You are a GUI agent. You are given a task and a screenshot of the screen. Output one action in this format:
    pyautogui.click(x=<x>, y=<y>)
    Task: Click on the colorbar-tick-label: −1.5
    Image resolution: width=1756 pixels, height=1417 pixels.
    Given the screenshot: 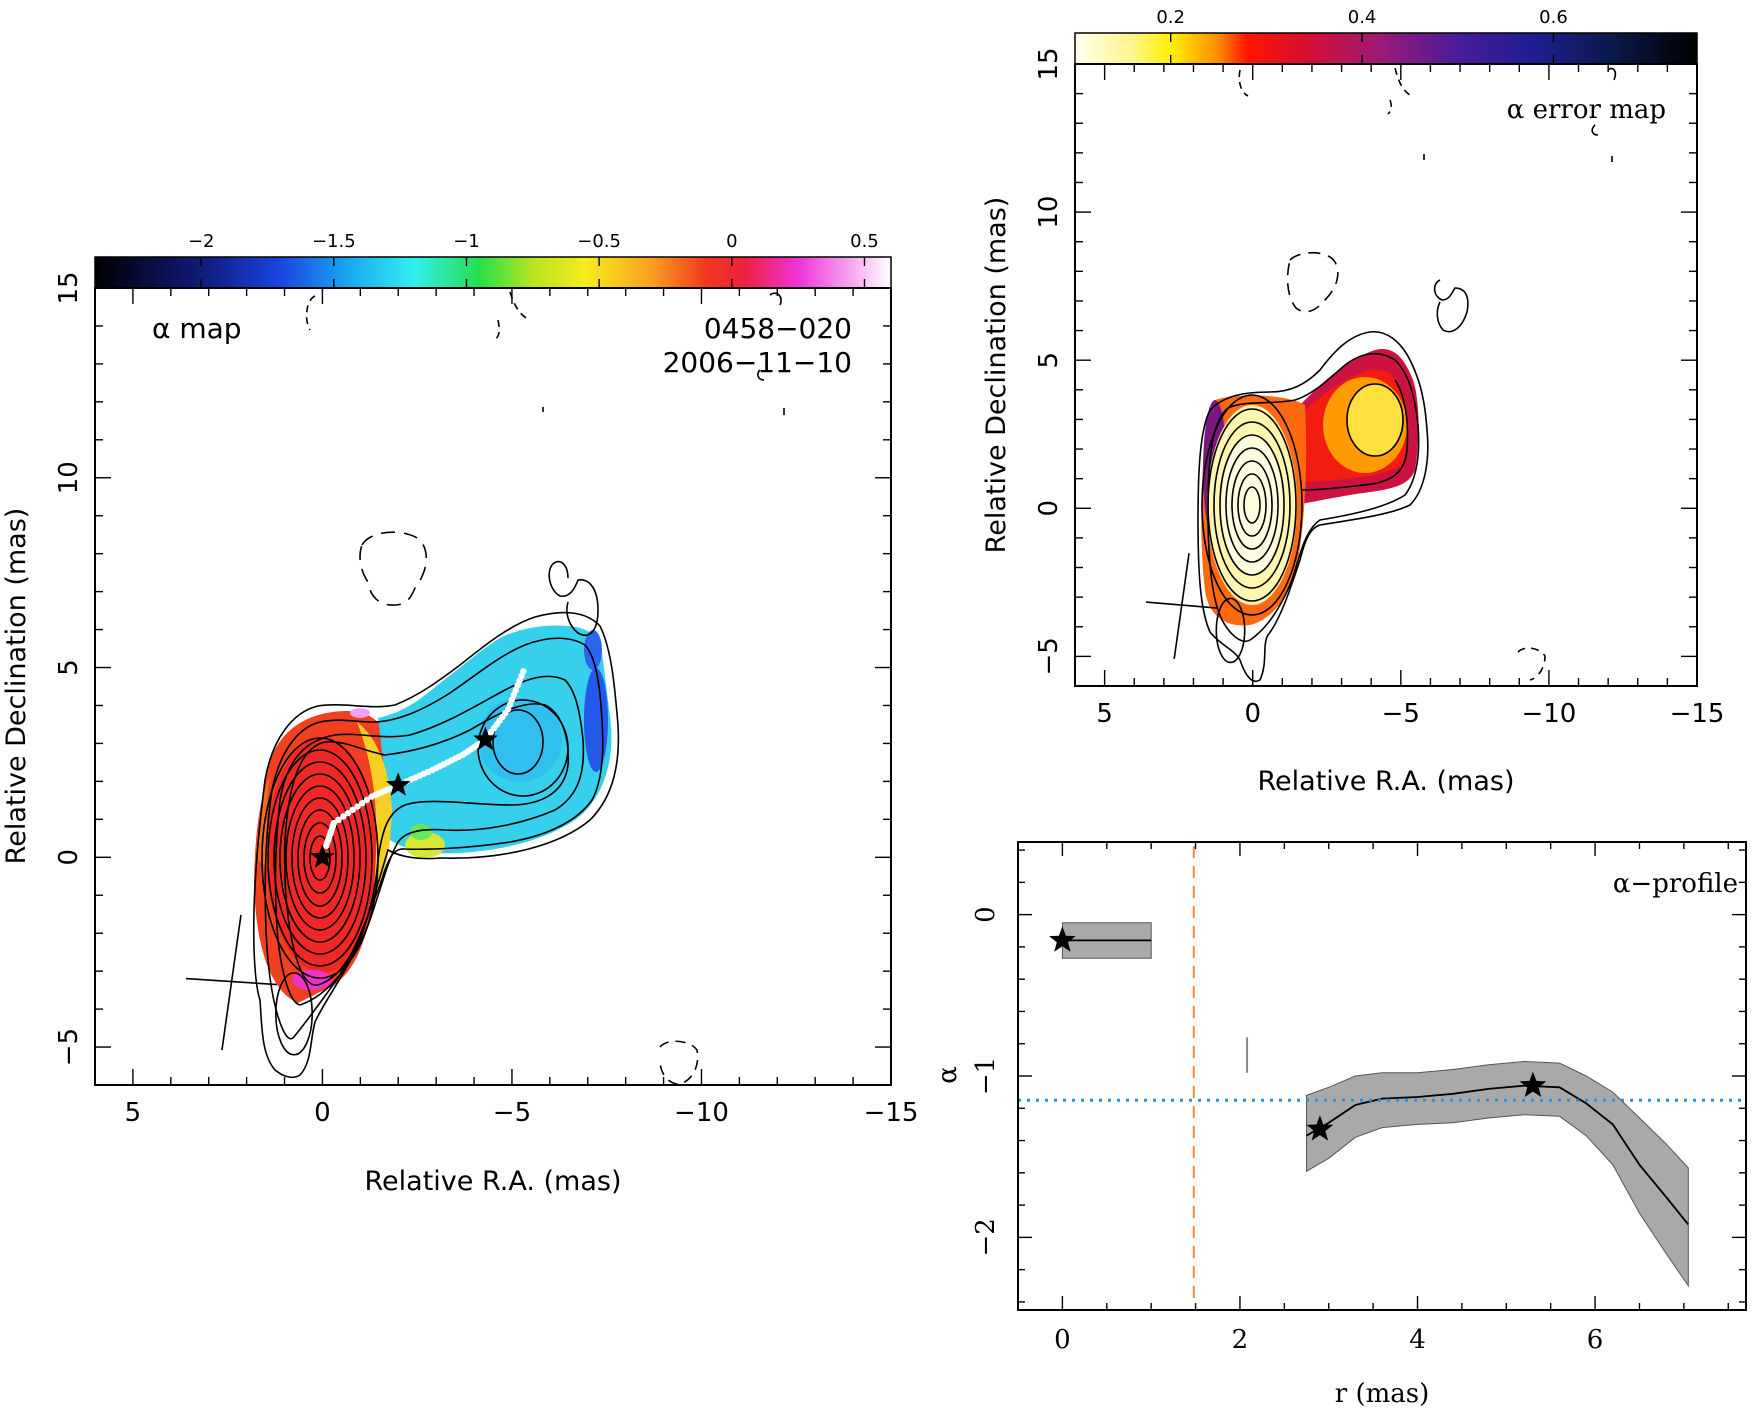 What is the action you would take?
    pyautogui.click(x=334, y=241)
    